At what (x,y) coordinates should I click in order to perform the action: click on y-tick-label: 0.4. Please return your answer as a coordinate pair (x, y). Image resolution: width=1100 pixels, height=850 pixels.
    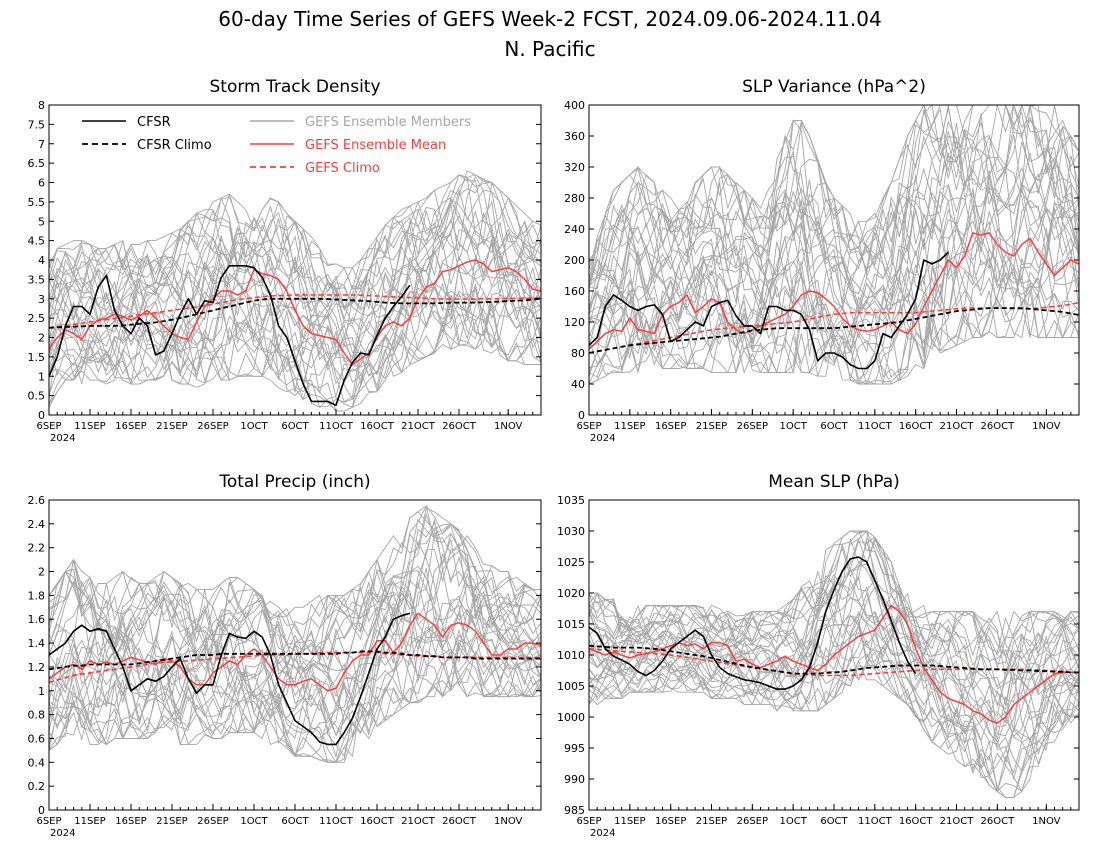
    Looking at the image, I should click on (37, 762).